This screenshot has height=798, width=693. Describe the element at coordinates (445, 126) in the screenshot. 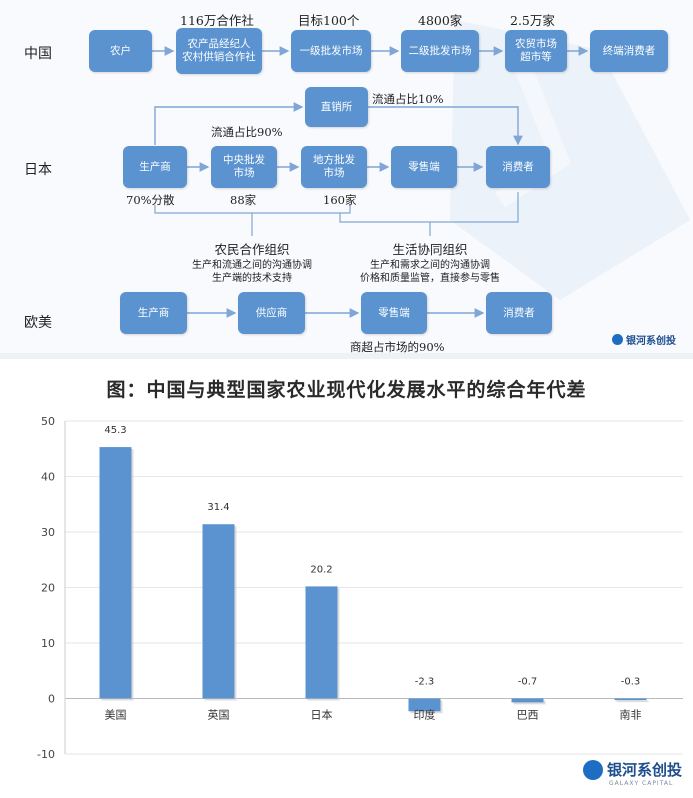

I see `japan-direct-arrow-out` at that location.